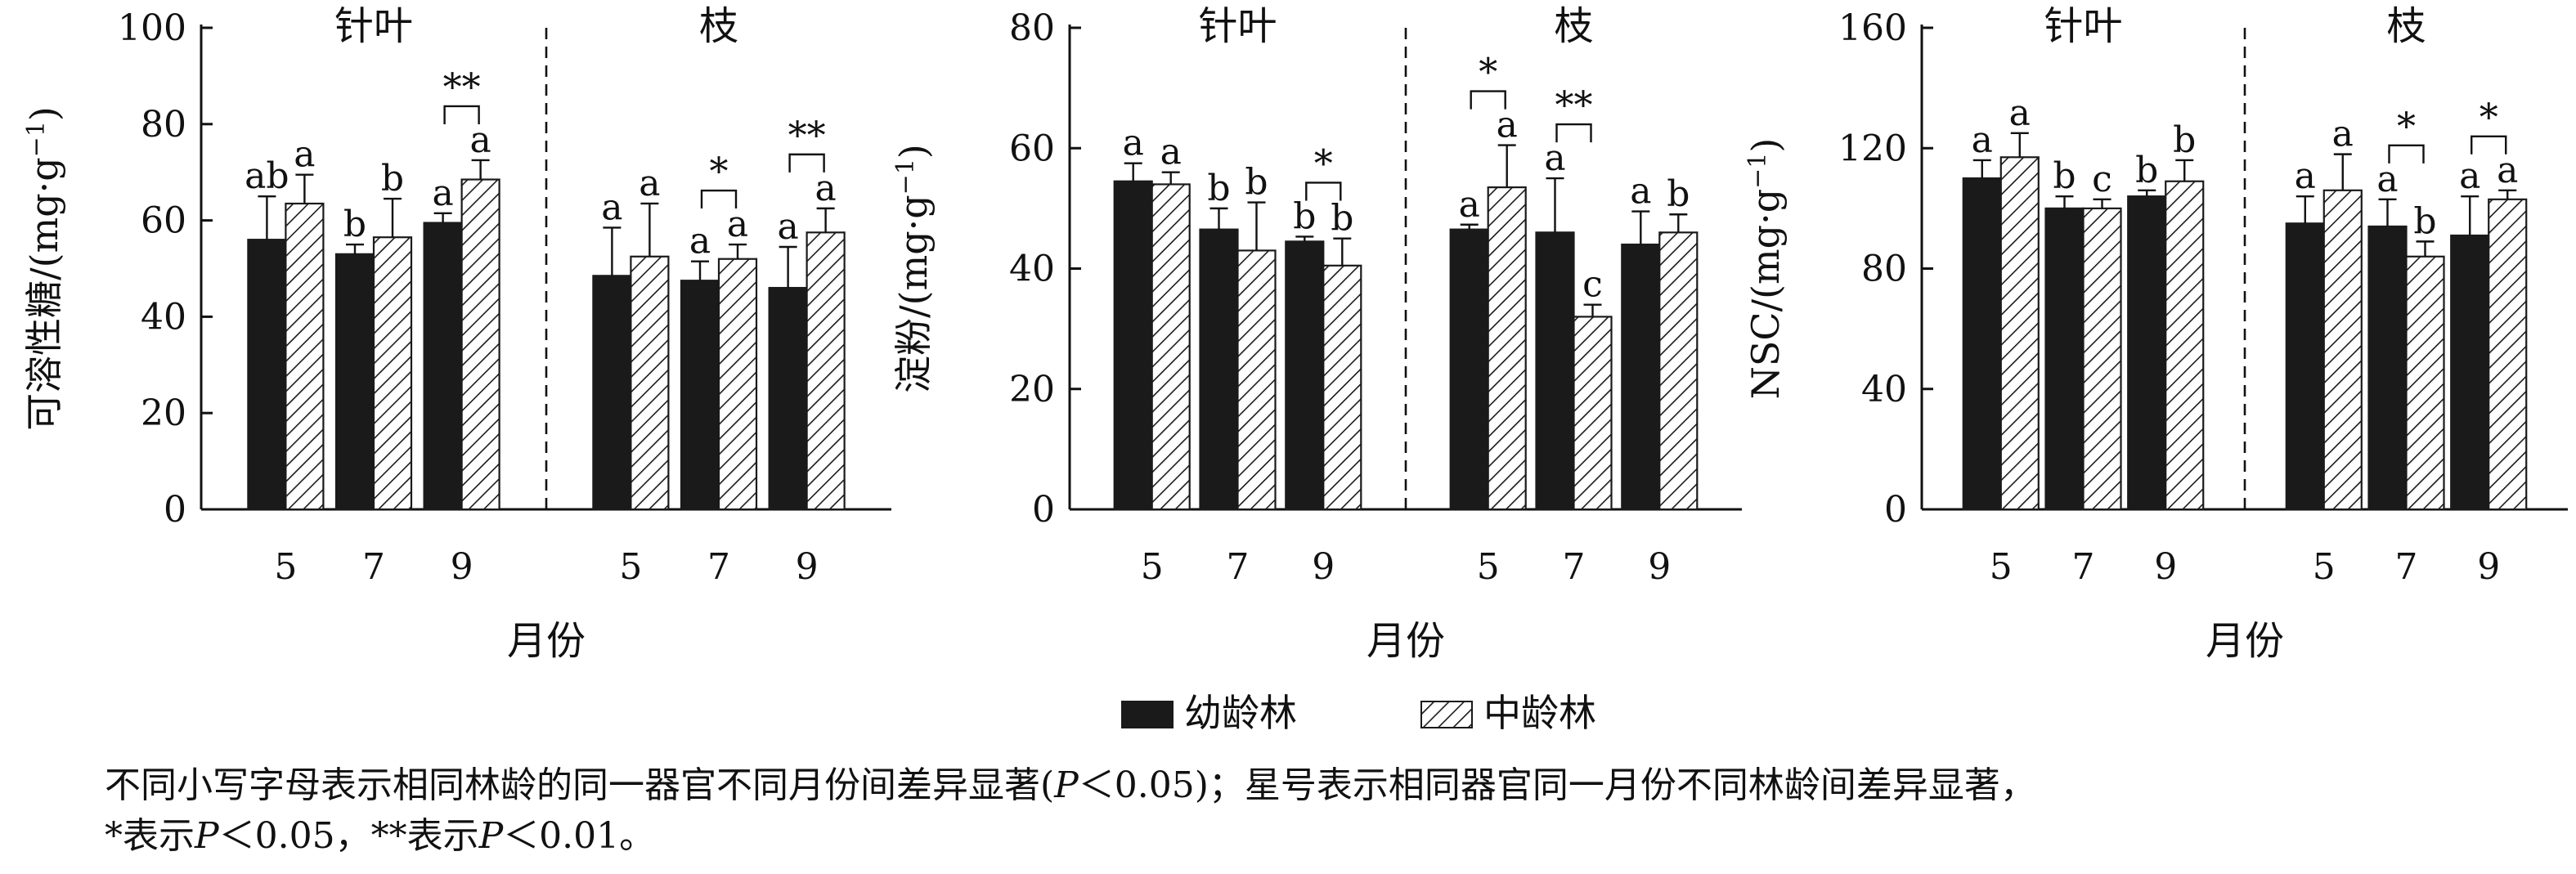 The height and width of the screenshot is (874, 2576). Describe the element at coordinates (1884, 269) in the screenshot. I see `y-tick-label: 80` at that location.